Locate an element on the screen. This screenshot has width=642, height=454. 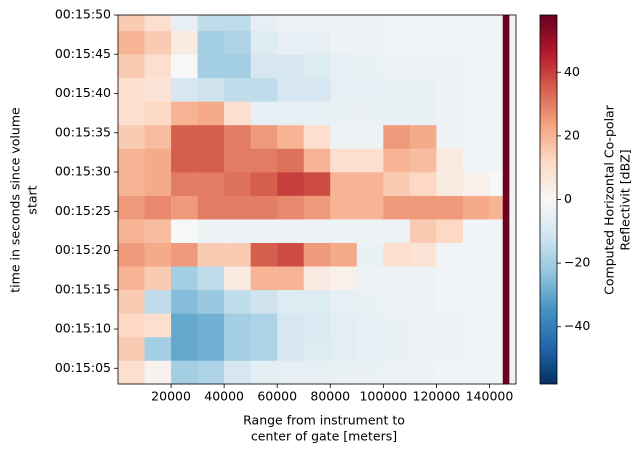
y-axis-label: start is located at coordinates (32, 199).